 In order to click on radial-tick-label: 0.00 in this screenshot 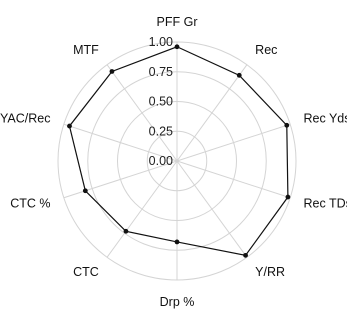, I will do `click(161, 161)`.